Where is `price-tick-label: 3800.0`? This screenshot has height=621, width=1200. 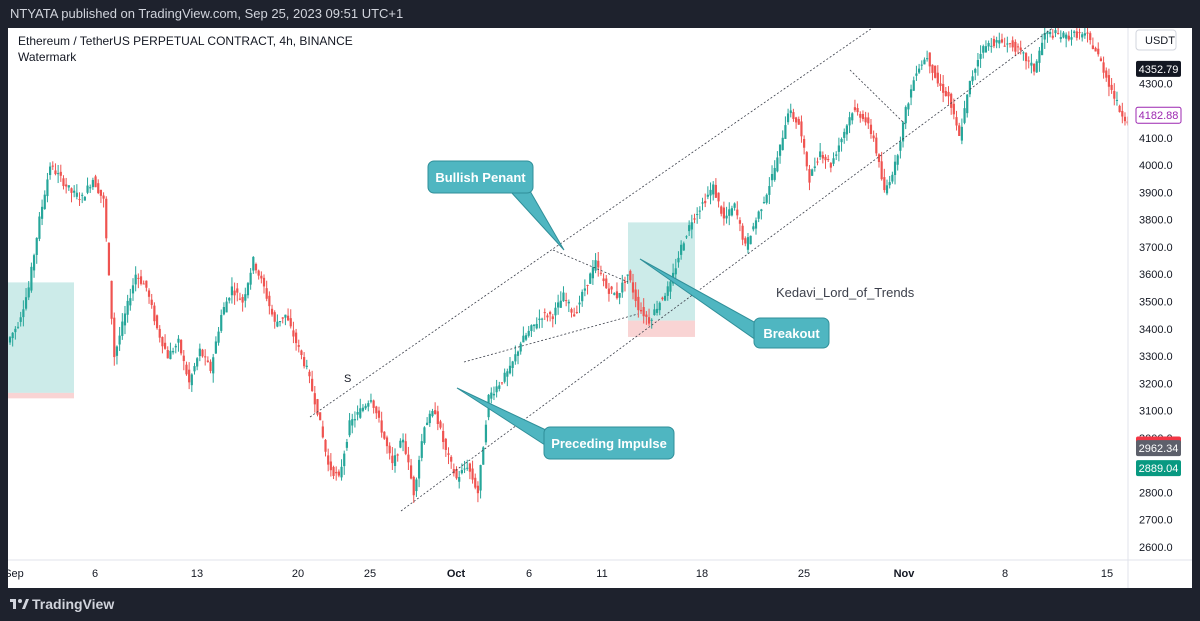 price-tick-label: 3800.0 is located at coordinates (1156, 221).